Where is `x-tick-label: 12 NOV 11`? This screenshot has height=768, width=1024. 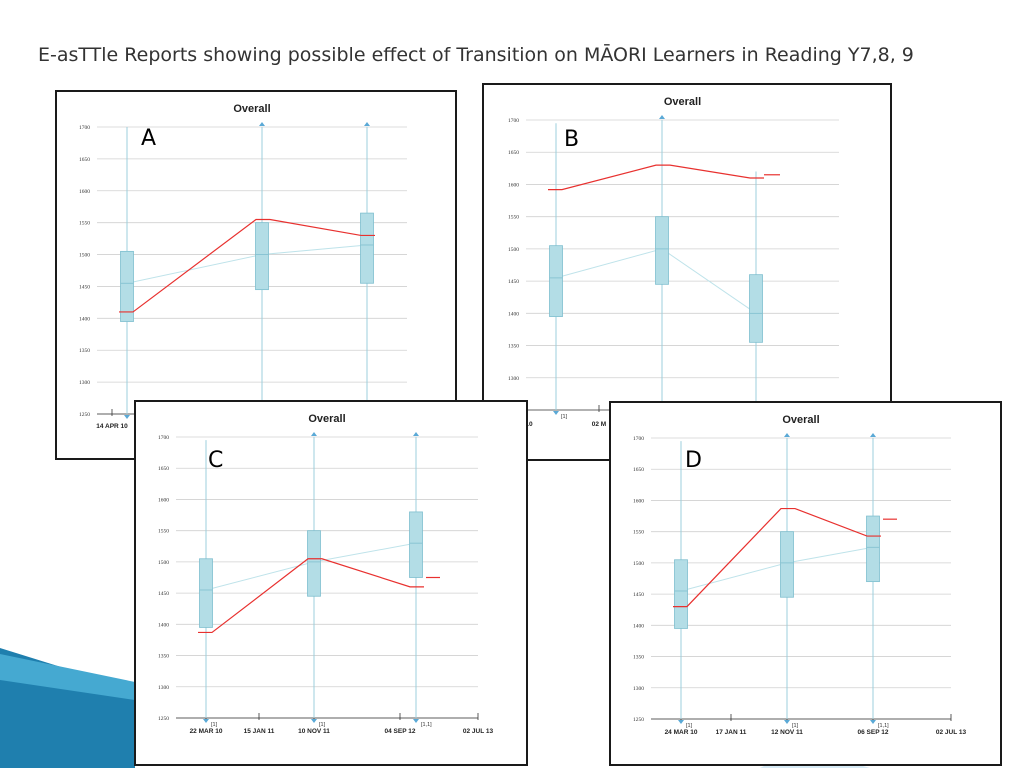
x-tick-label: 12 NOV 11 is located at coordinates (787, 732).